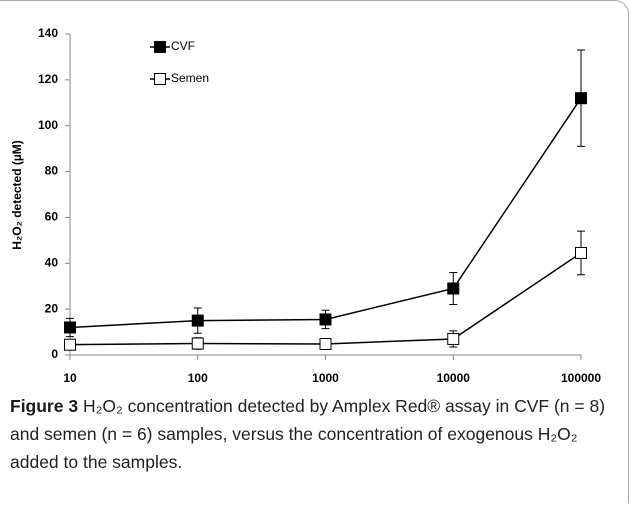  I want to click on x-tick-label: 10, so click(70, 378).